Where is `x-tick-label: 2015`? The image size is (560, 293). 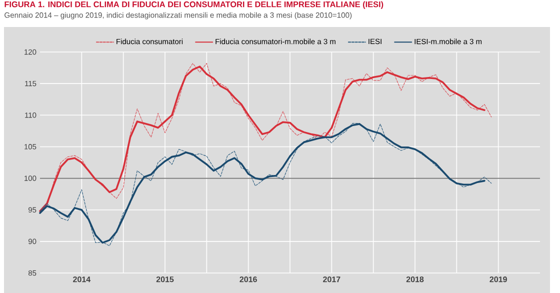
x-tick-label: 2015 is located at coordinates (165, 279).